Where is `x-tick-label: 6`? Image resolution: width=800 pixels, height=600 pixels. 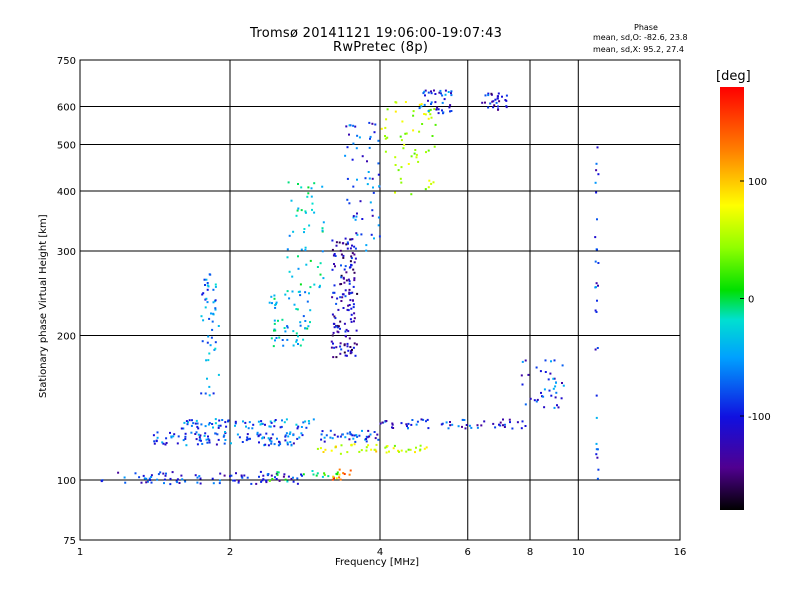
x-tick-label: 6 is located at coordinates (468, 552).